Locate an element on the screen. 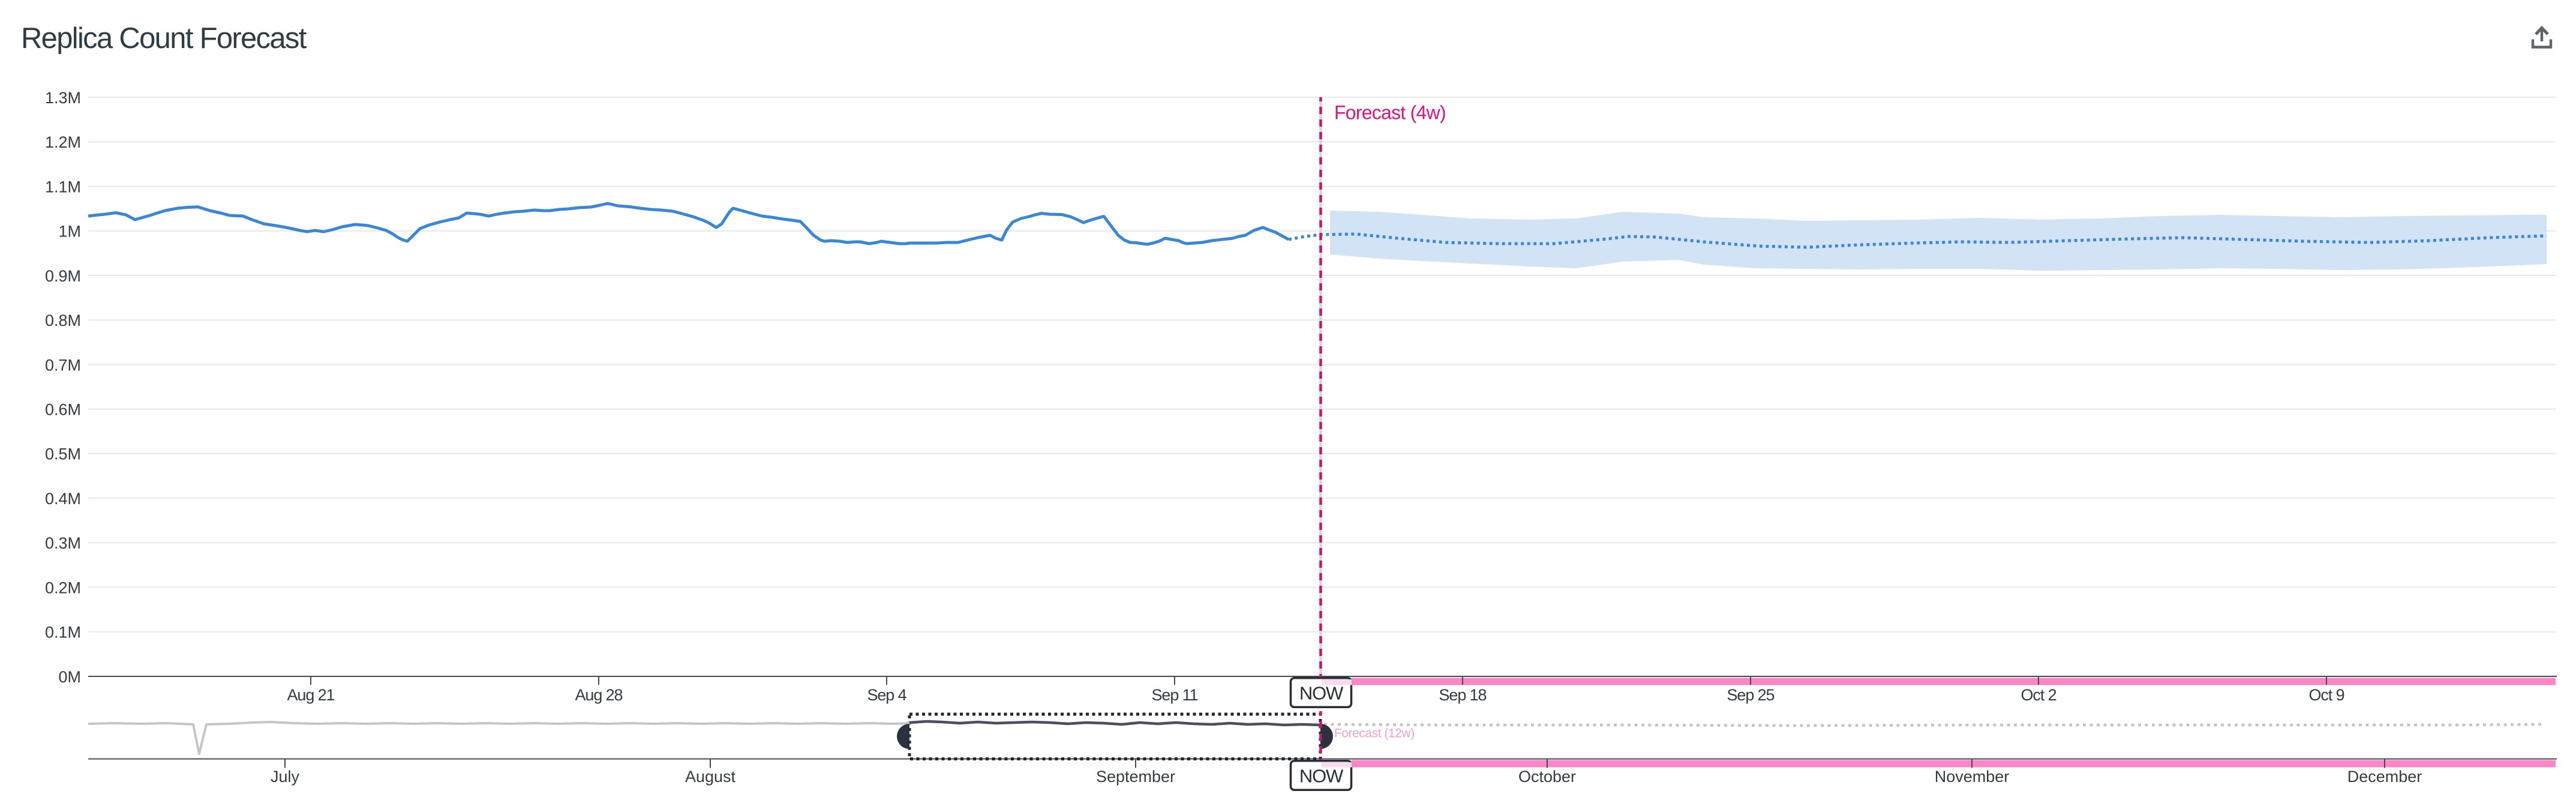 This screenshot has width=2576, height=803. svg-text: 1.1M is located at coordinates (63, 187).